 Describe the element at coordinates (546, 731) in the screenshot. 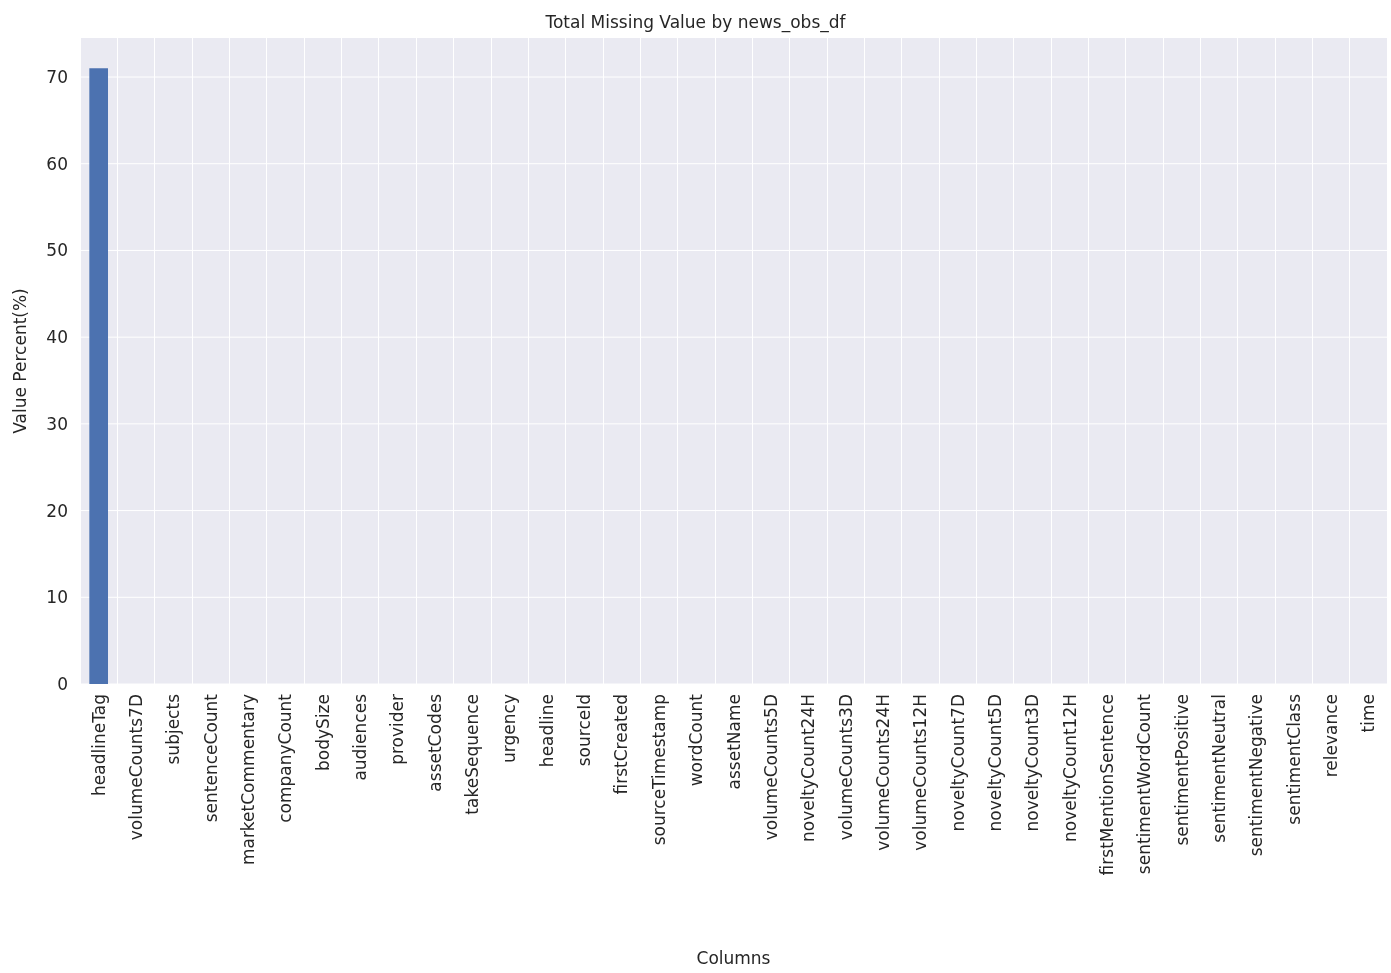

I see `x-tick-label: headline` at that location.